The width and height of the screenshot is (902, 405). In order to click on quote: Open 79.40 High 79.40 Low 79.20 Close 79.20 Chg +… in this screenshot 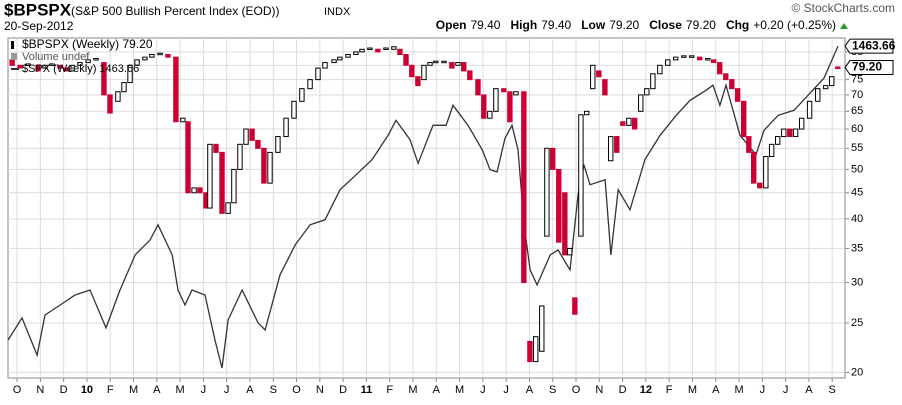, I will do `click(636, 25)`.